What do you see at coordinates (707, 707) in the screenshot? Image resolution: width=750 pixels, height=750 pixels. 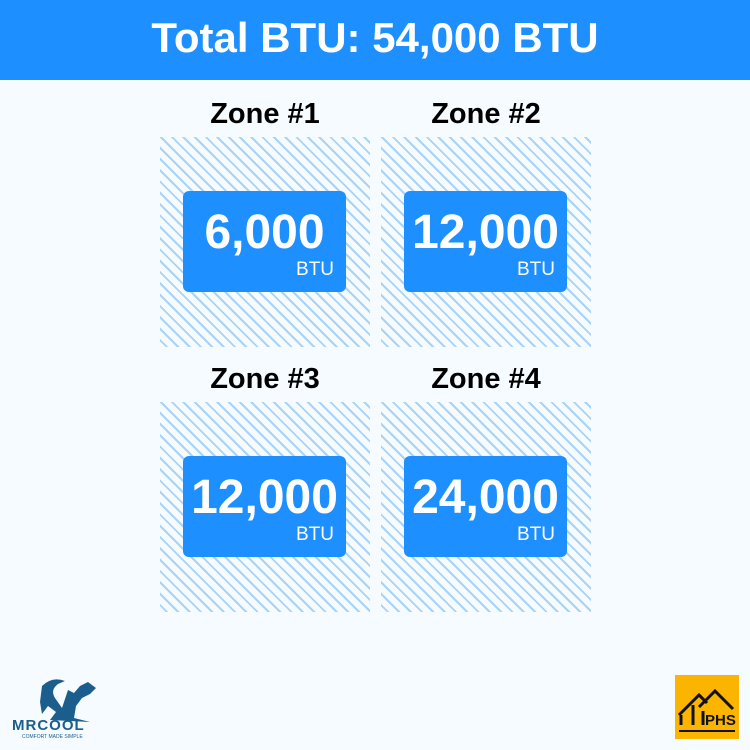 I see `phs-logo: PHS` at bounding box center [707, 707].